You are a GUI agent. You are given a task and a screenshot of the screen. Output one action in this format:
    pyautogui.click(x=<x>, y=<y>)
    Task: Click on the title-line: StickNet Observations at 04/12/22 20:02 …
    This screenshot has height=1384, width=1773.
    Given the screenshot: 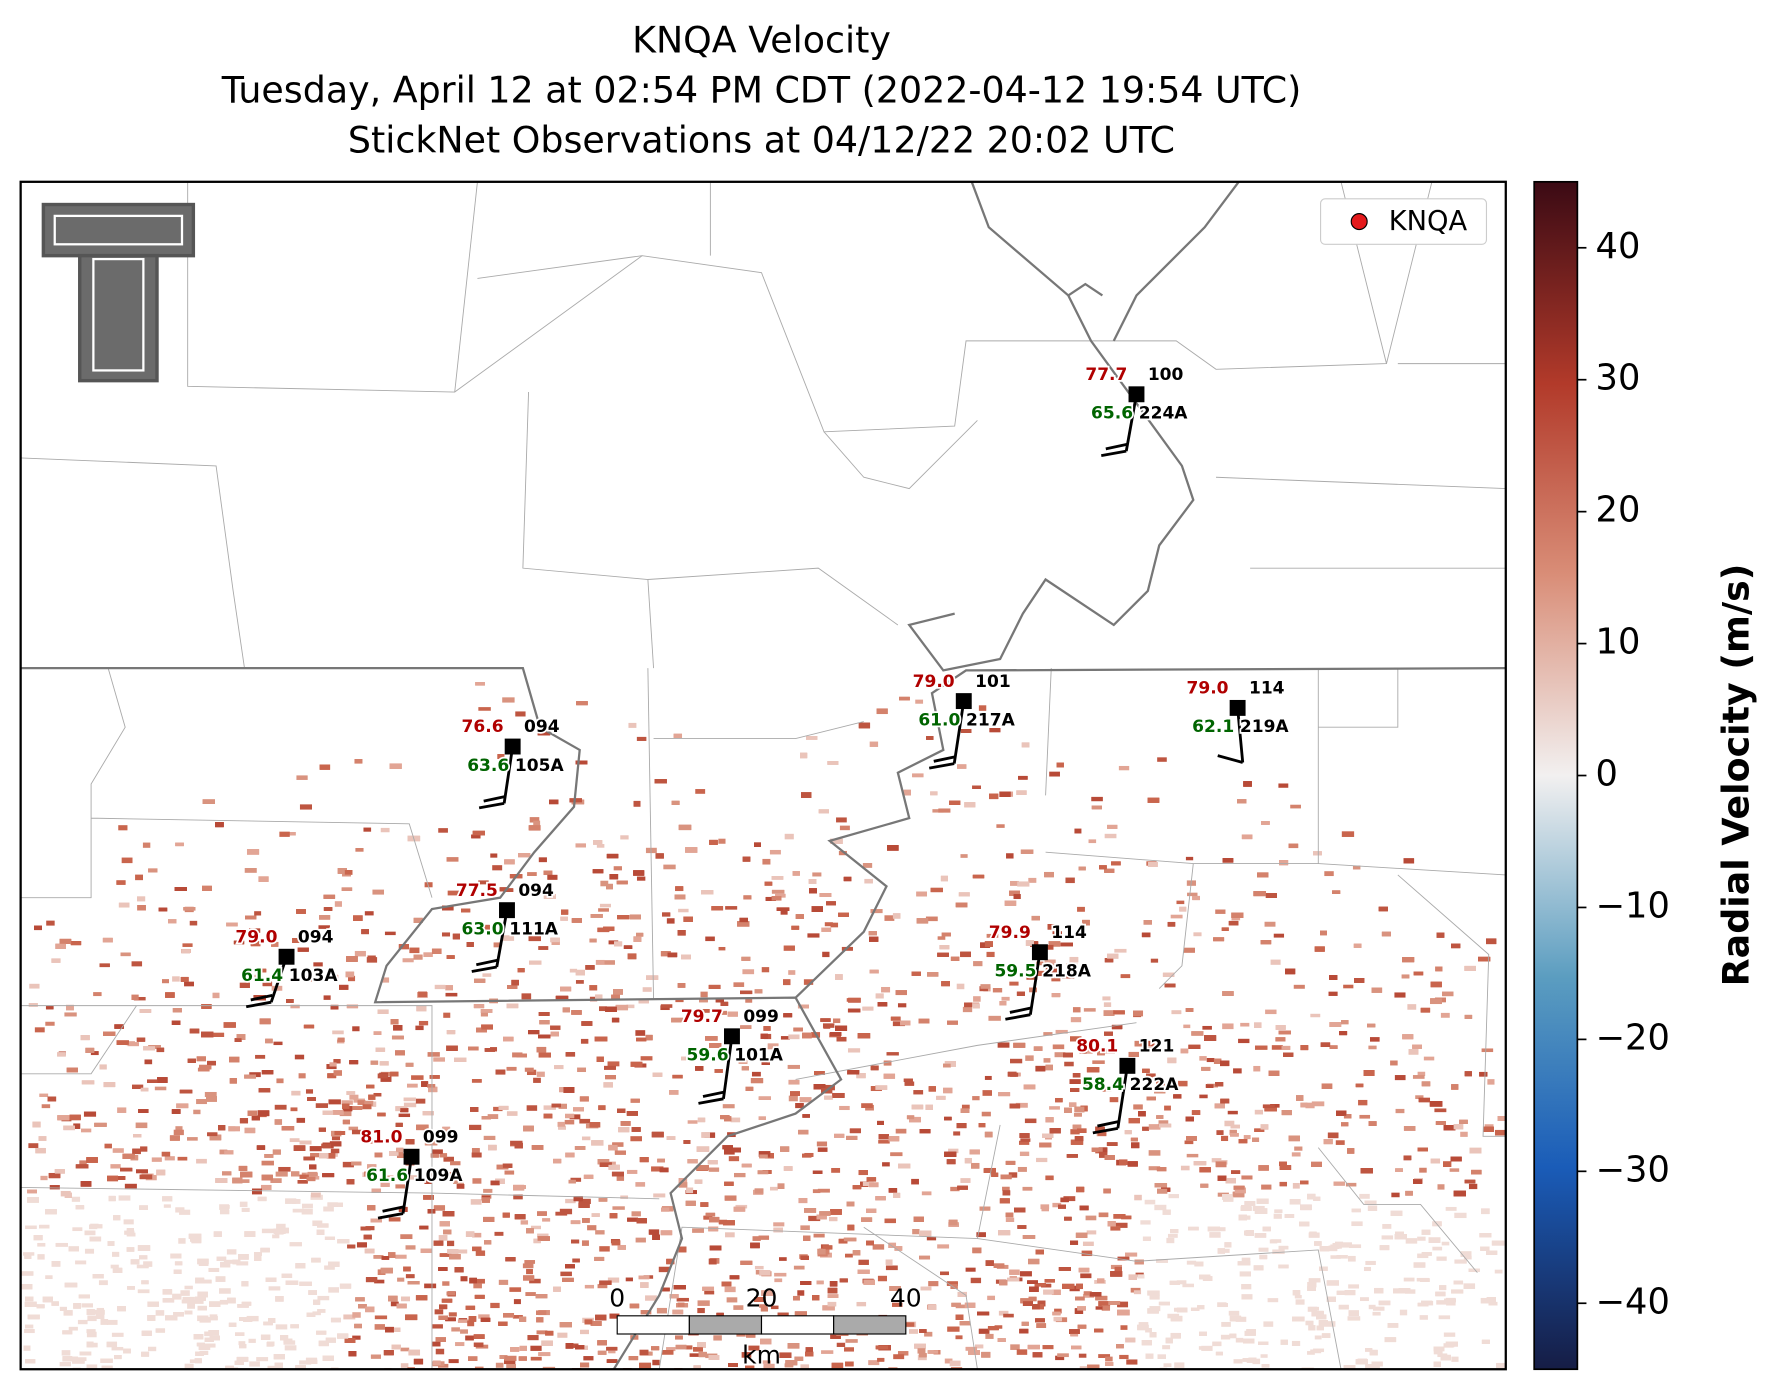 What is the action you would take?
    pyautogui.click(x=761, y=139)
    